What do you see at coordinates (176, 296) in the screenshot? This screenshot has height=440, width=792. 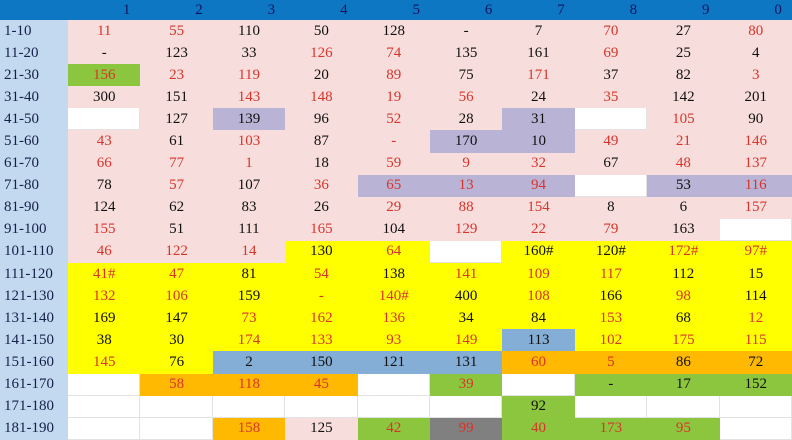 I see `data-cell: 106` at bounding box center [176, 296].